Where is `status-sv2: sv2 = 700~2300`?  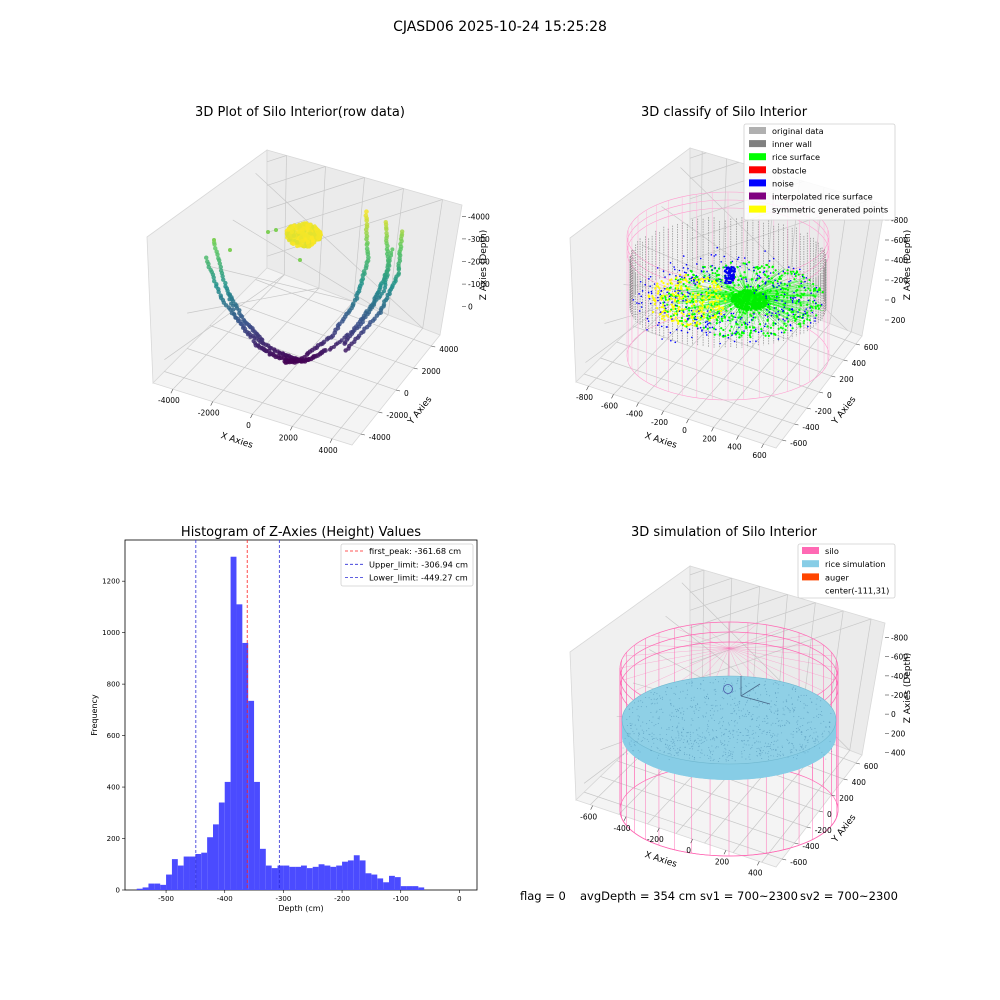 status-sv2: sv2 = 700~2300 is located at coordinates (849, 896).